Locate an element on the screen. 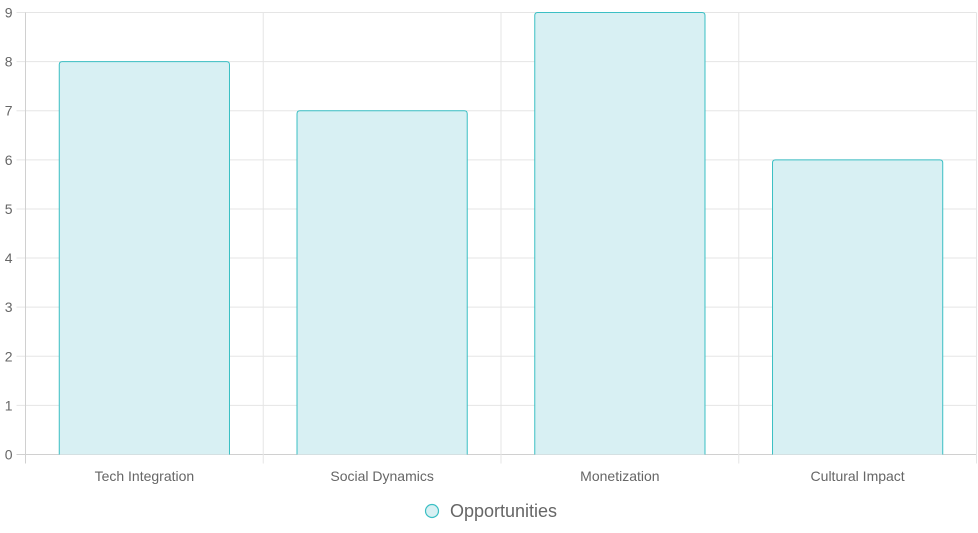 The image size is (978, 533). y-tick-label: 8 is located at coordinates (9, 62).